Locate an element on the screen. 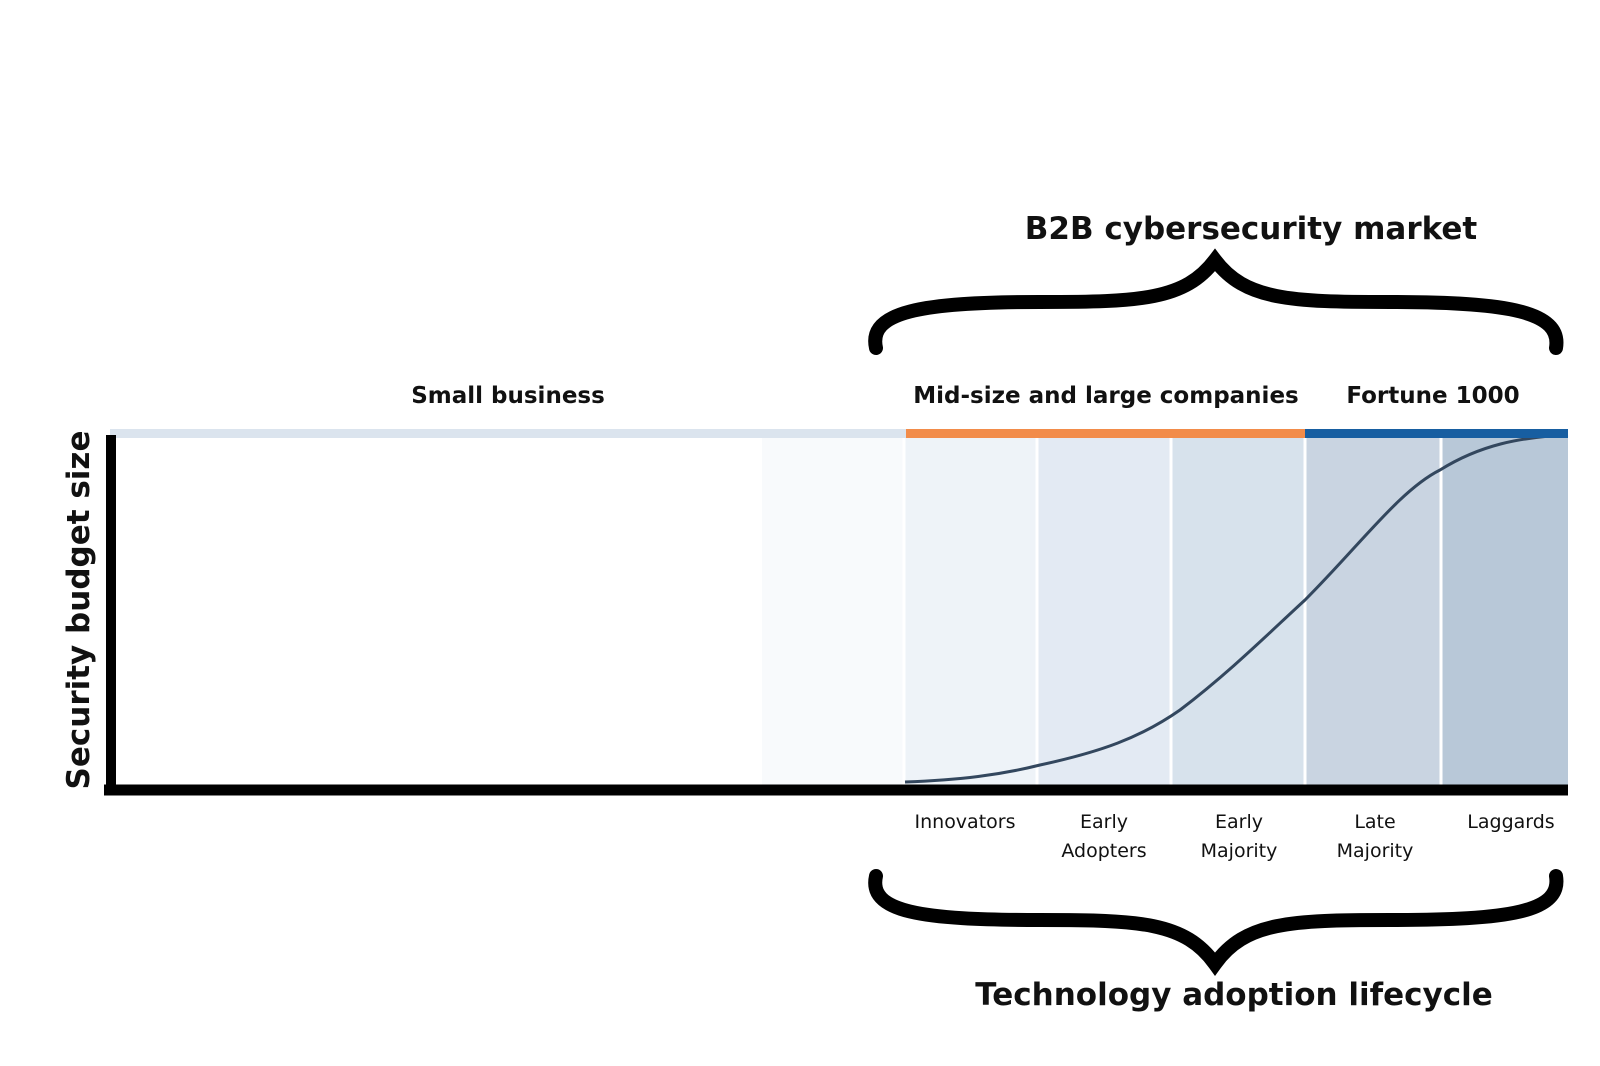 This screenshot has width=1600, height=1066. bottom-label: Technology adoption lifecycle is located at coordinates (1234, 995).